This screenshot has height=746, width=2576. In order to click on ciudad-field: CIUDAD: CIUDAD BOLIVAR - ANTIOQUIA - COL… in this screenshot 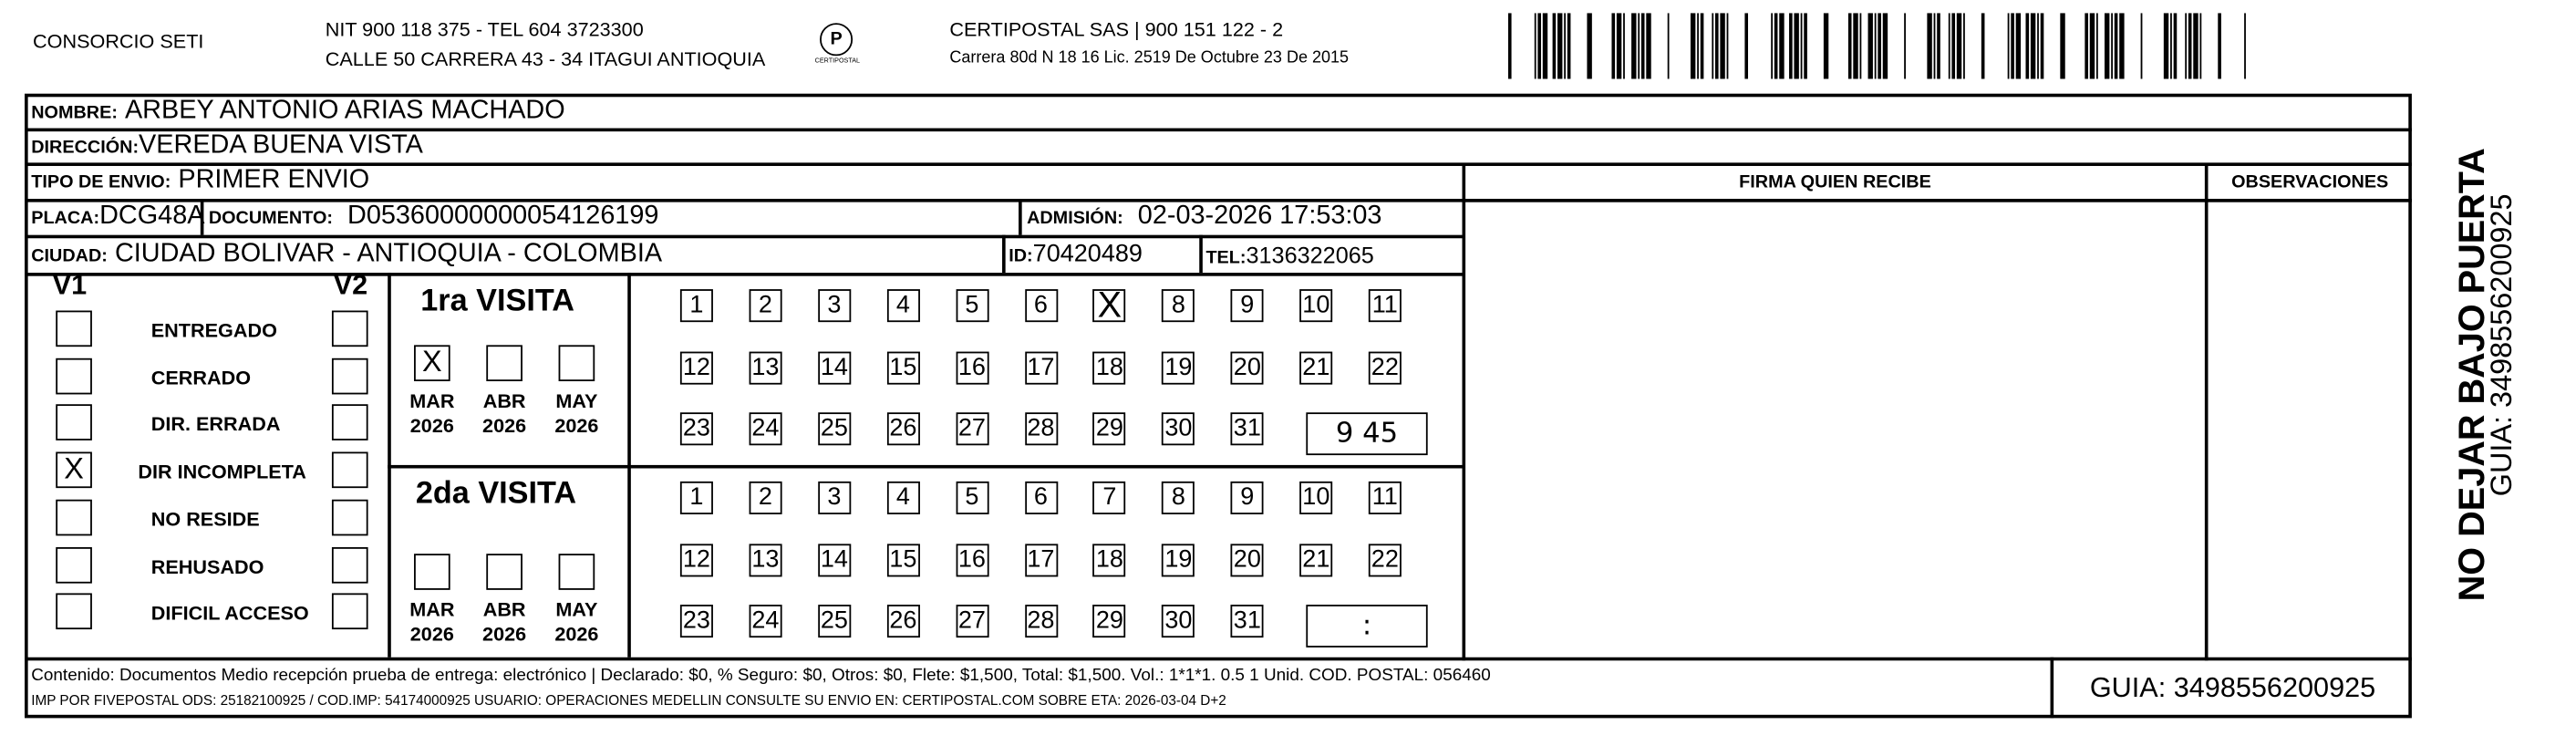, I will do `click(346, 255)`.